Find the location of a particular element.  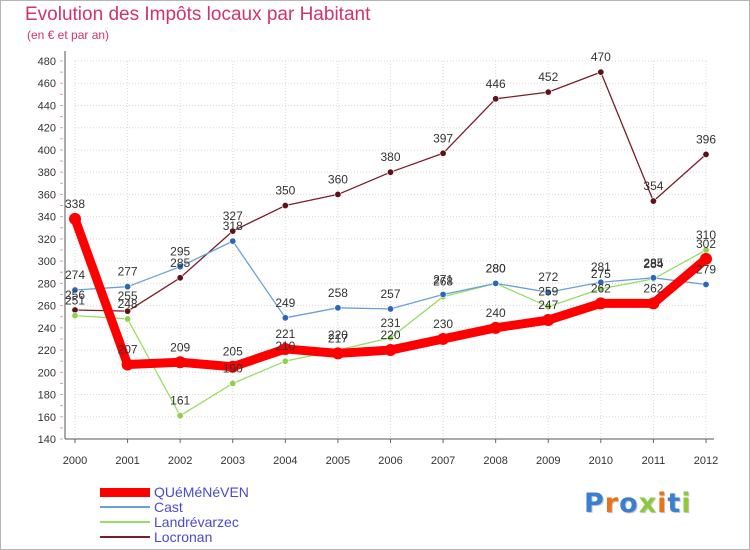

data-label: 327 is located at coordinates (233, 216).